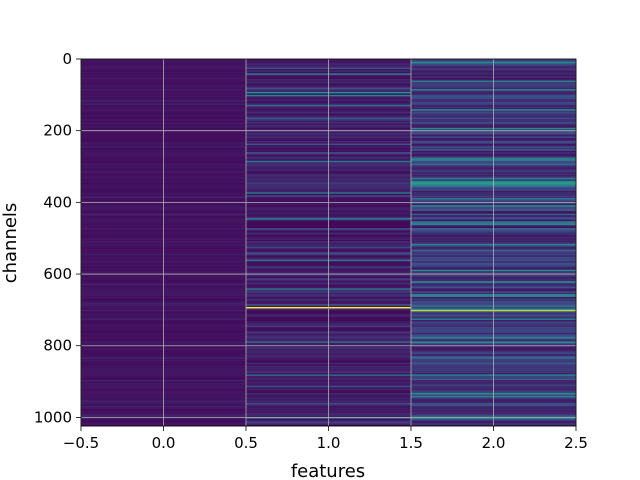 The height and width of the screenshot is (480, 640). I want to click on x-axis-ticks: −0.5 0.0 0.5 1.0 1.5 2.0 2.5, so click(325, 439).